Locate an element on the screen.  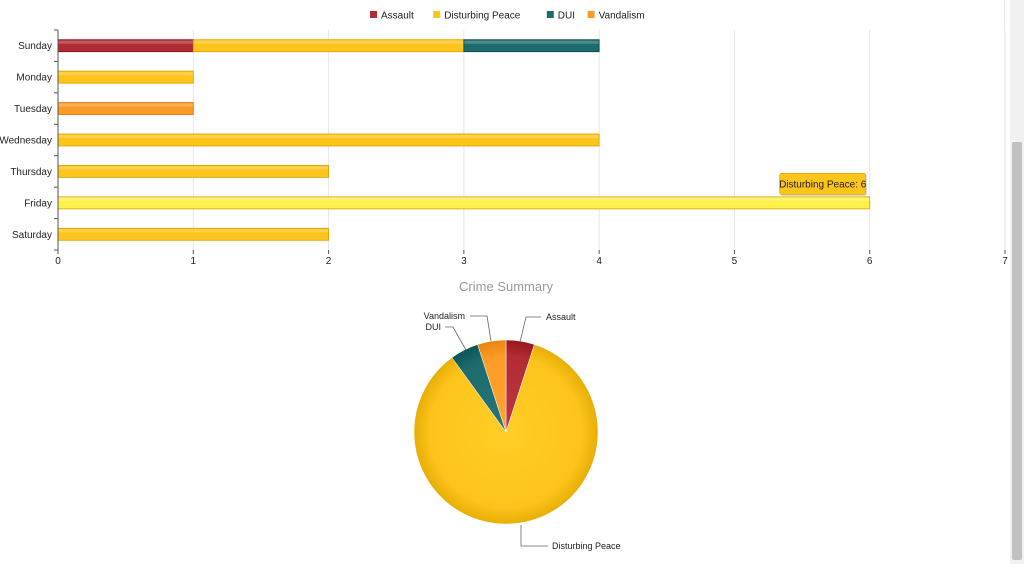
x-tick-label-6: 6 is located at coordinates (870, 261).